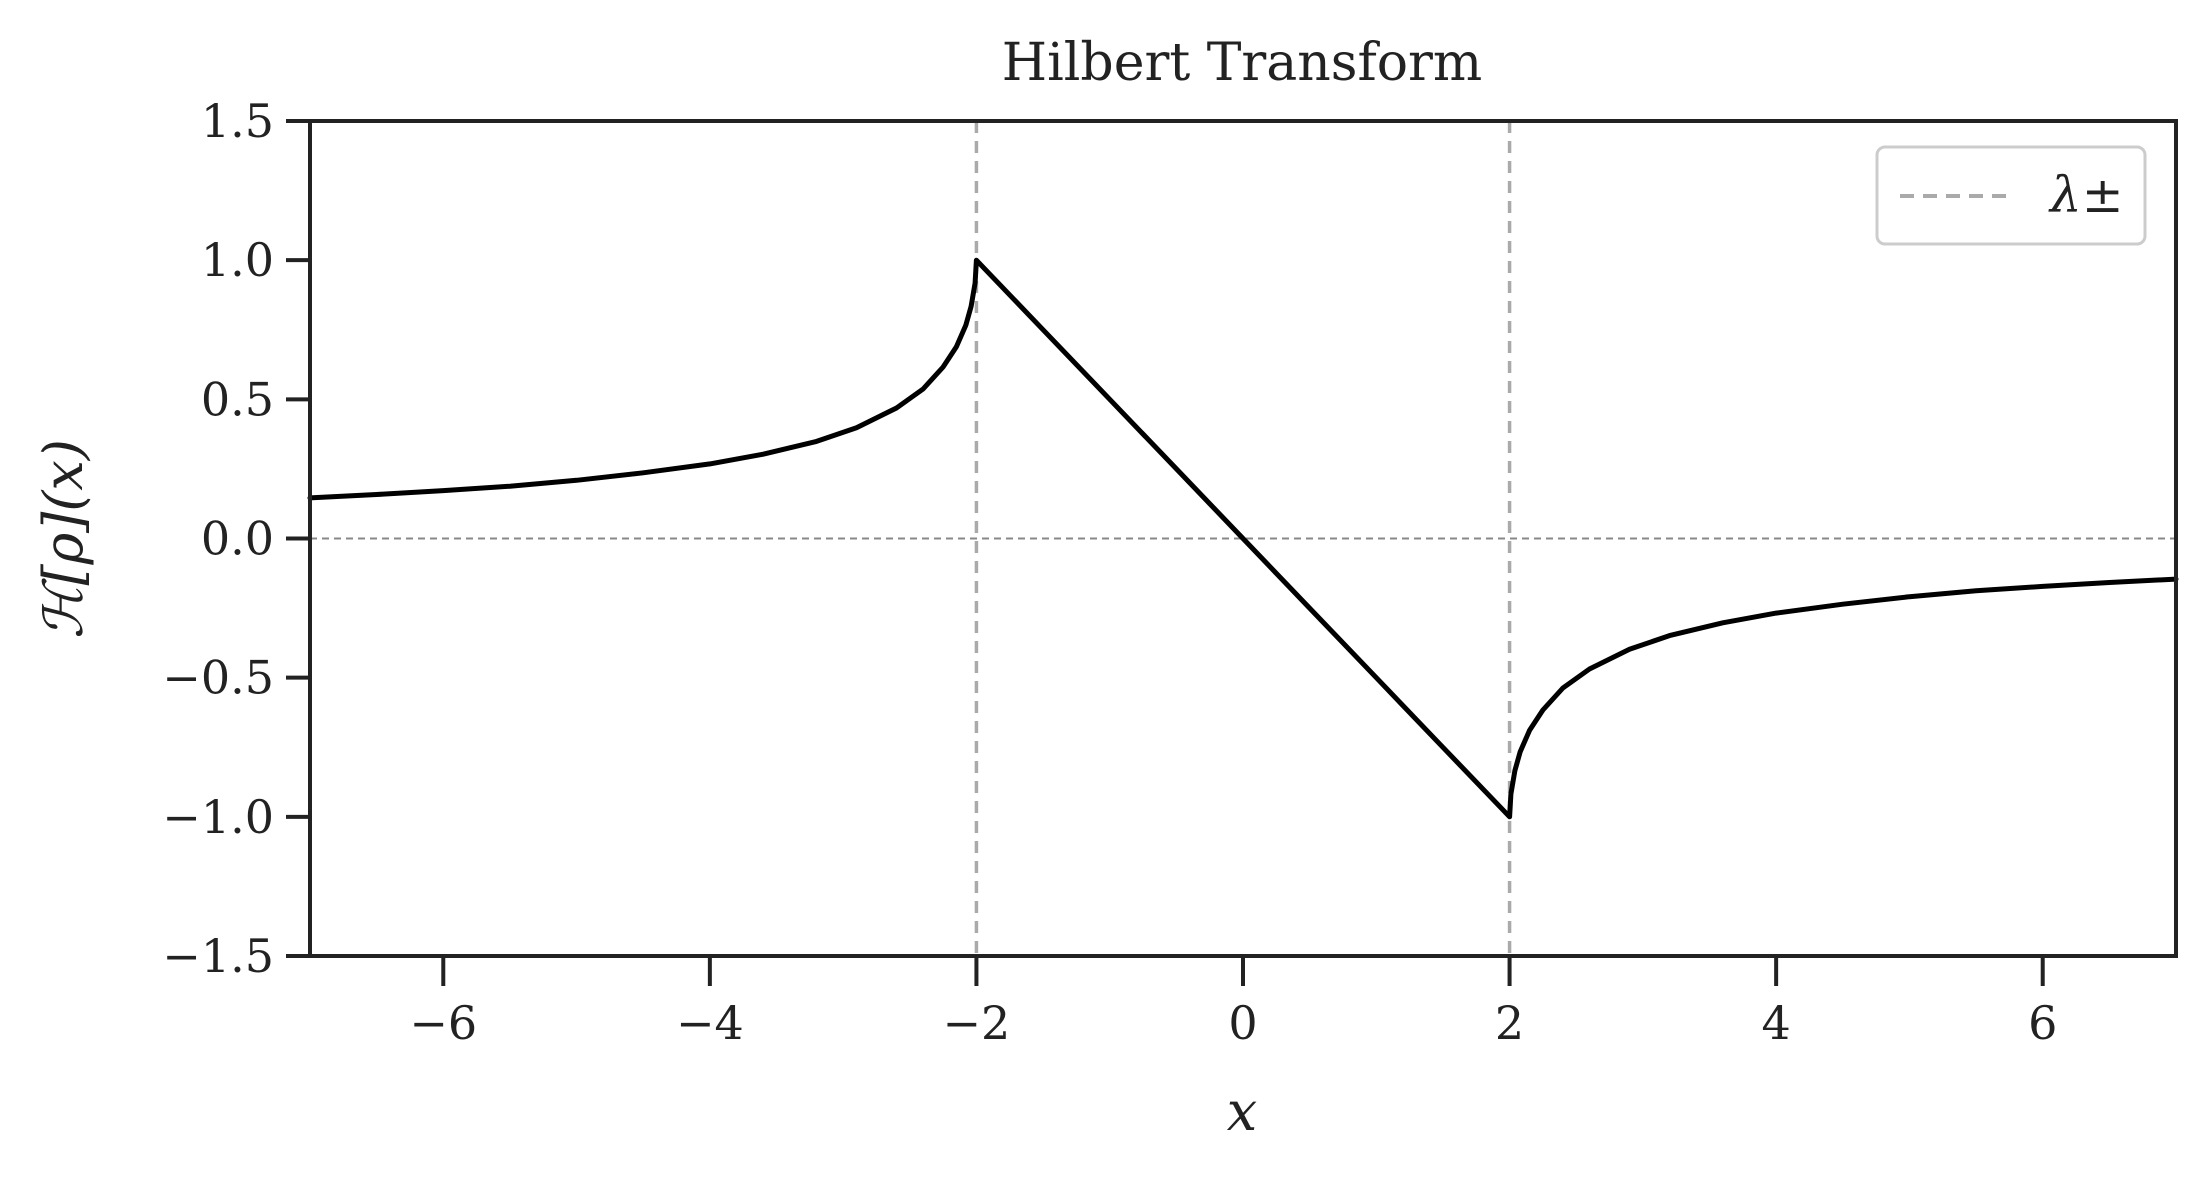 This screenshot has width=2206, height=1179. I want to click on y-tick-label: 0.0, so click(237, 539).